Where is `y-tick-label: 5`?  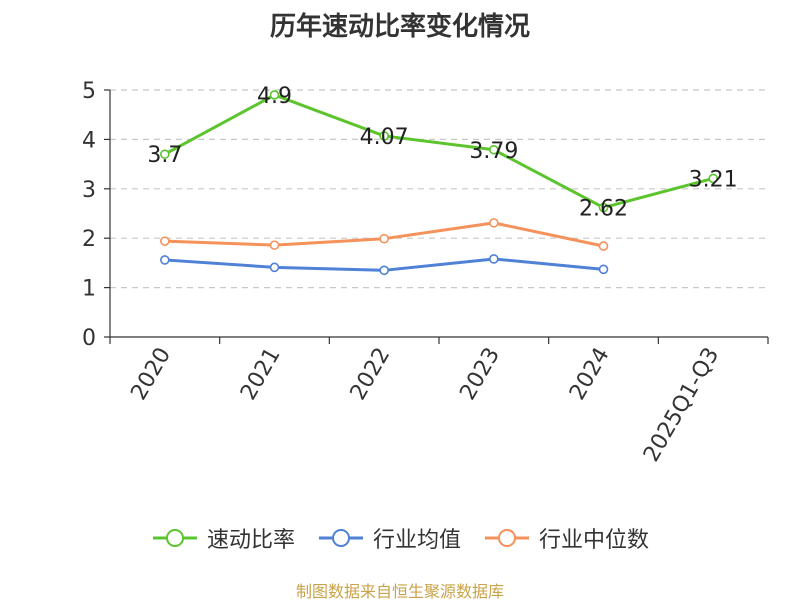
y-tick-label: 5 is located at coordinates (89, 91).